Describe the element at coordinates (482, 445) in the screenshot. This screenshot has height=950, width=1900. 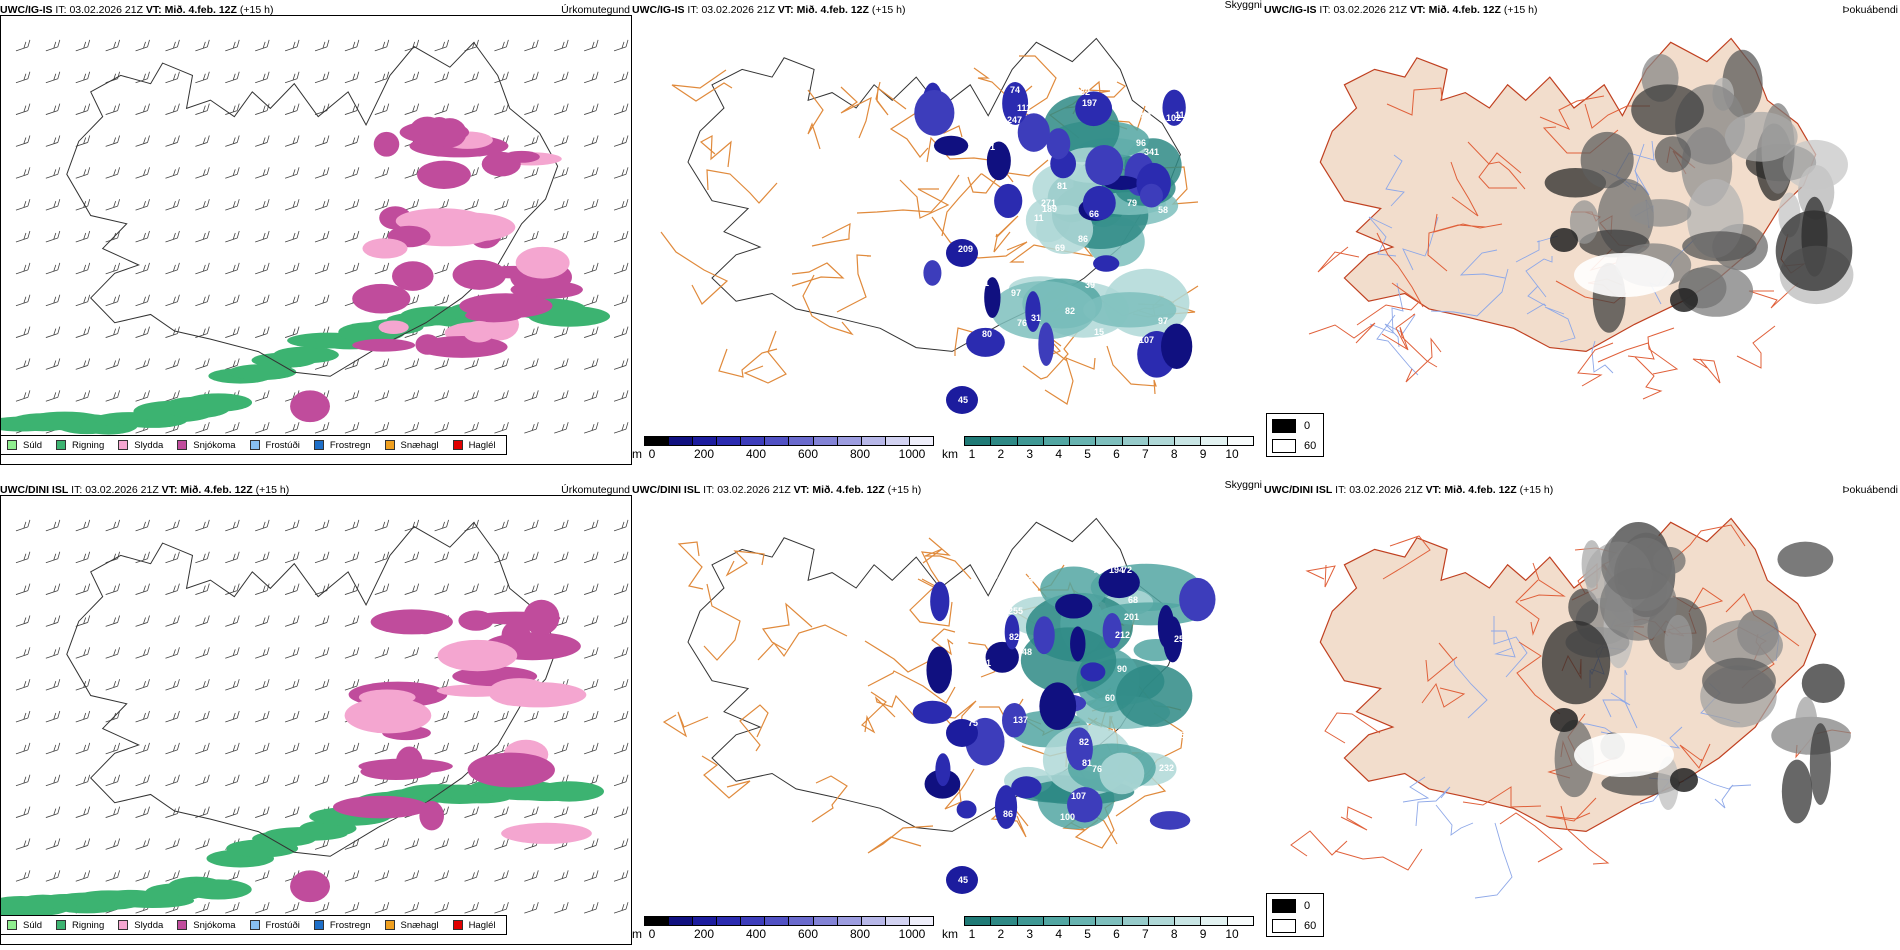
I see `legend-label: Haglél` at that location.